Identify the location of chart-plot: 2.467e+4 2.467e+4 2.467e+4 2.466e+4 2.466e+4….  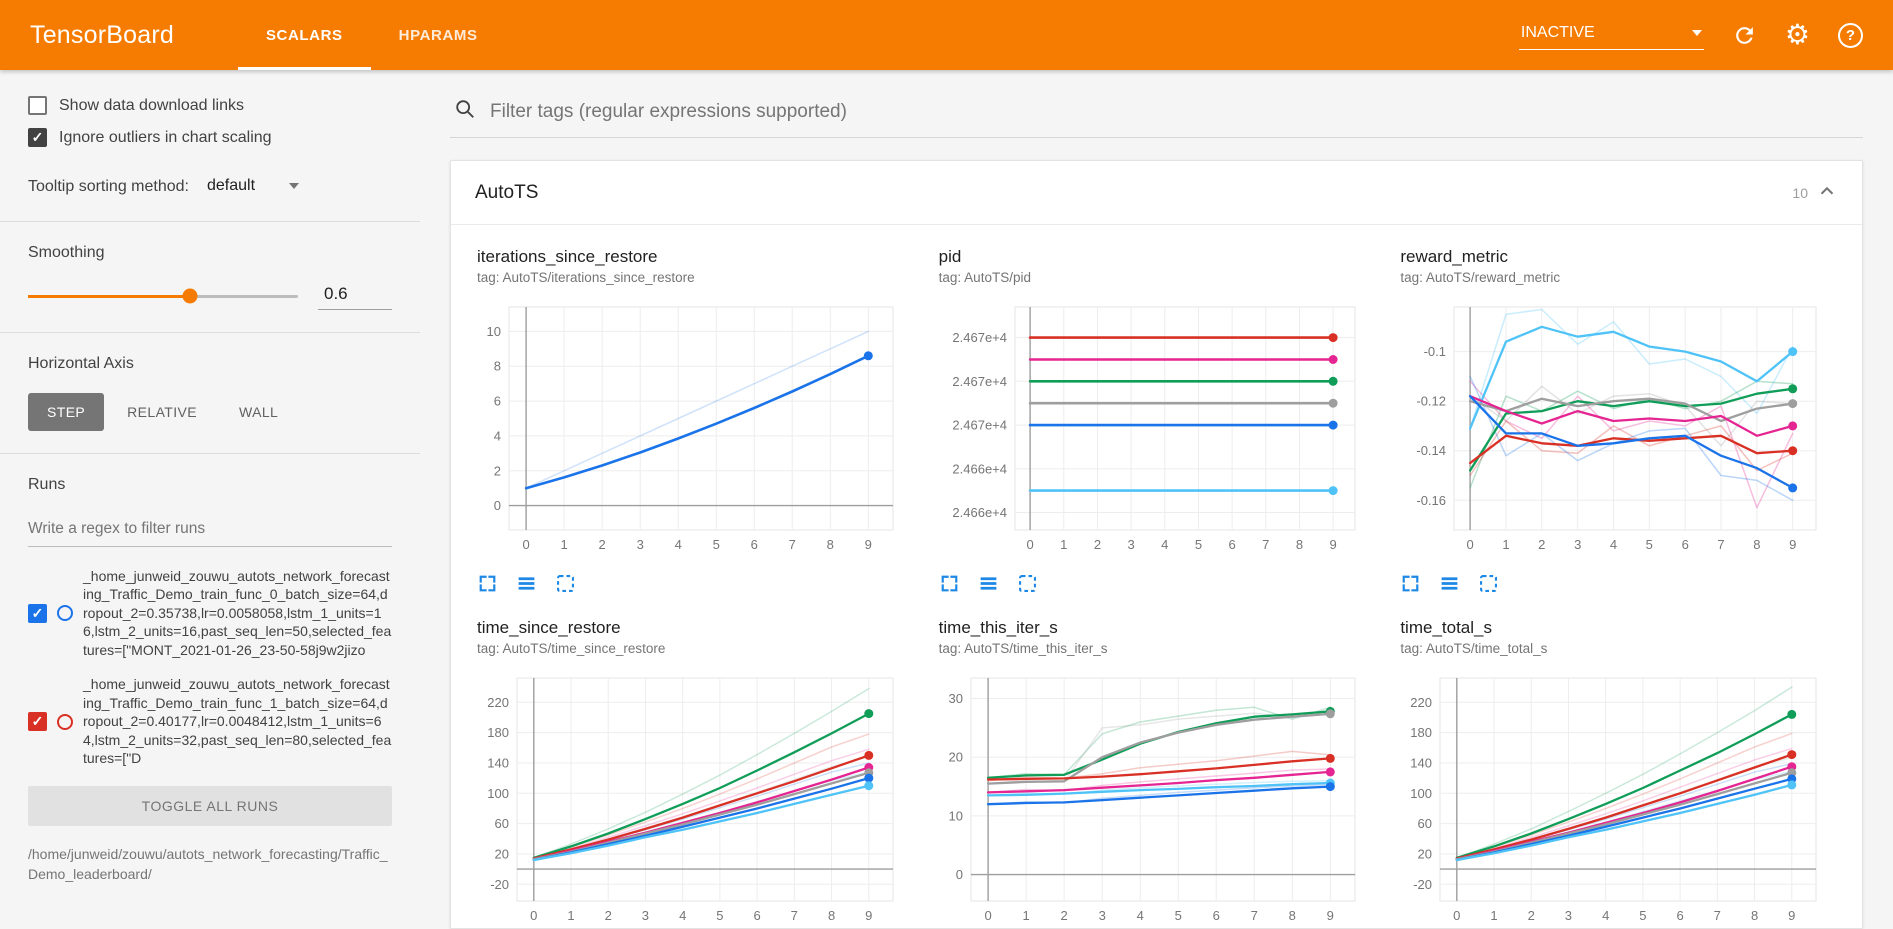
(1154, 427).